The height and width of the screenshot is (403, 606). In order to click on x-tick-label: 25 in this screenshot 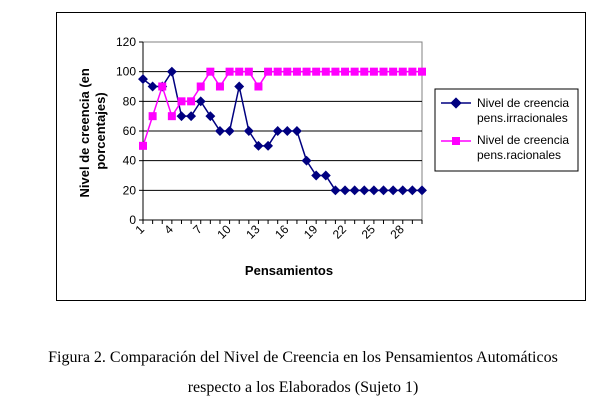, I will do `click(369, 232)`.